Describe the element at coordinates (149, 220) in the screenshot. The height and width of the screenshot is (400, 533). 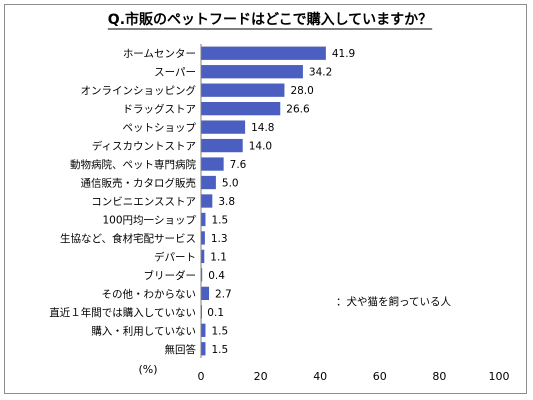
I see `category-label: 100円均一ショップ` at that location.